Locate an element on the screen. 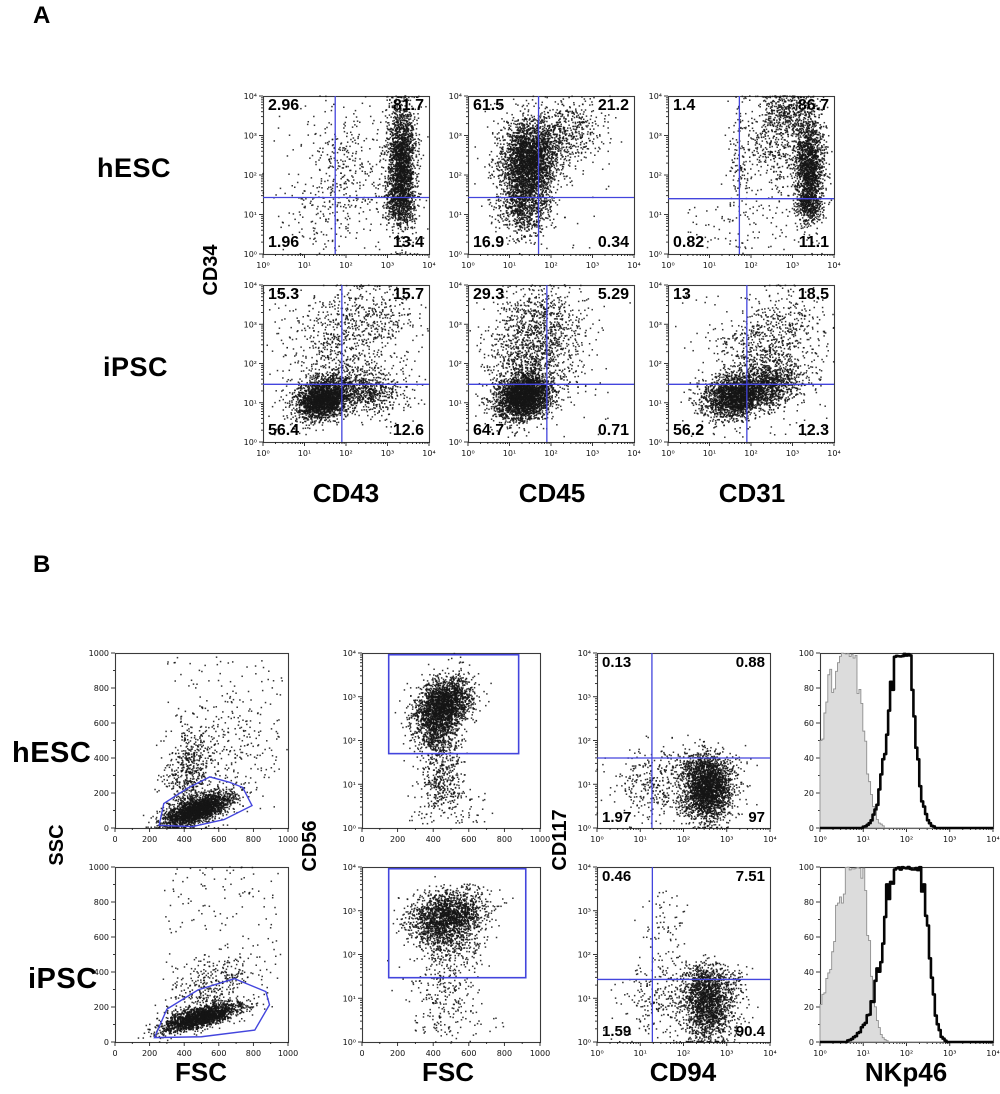  plot-a-hesc-cd45-vs-cd34: 61.5 21.2 16.9 0.34 is located at coordinates (540, 183).